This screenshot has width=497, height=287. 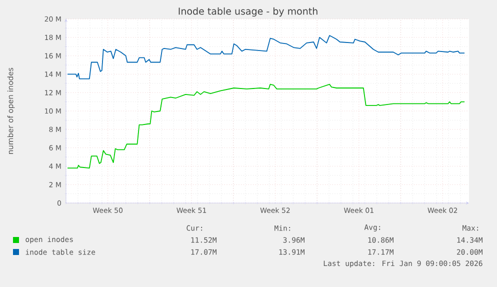 What do you see at coordinates (248, 12) in the screenshot?
I see `chart-title: Inode table usage - by month` at bounding box center [248, 12].